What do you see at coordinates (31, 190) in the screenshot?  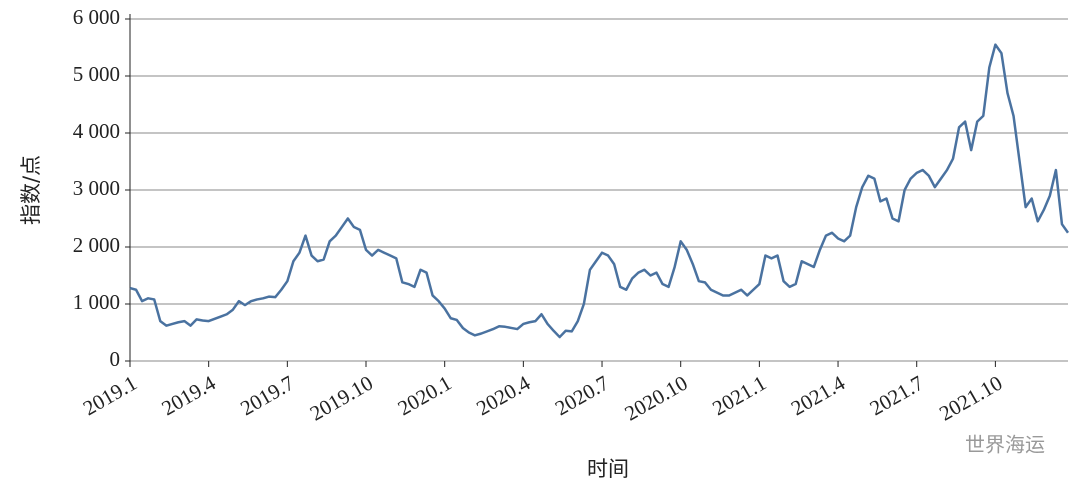 I see `y-axis-label: 指数/点` at bounding box center [31, 190].